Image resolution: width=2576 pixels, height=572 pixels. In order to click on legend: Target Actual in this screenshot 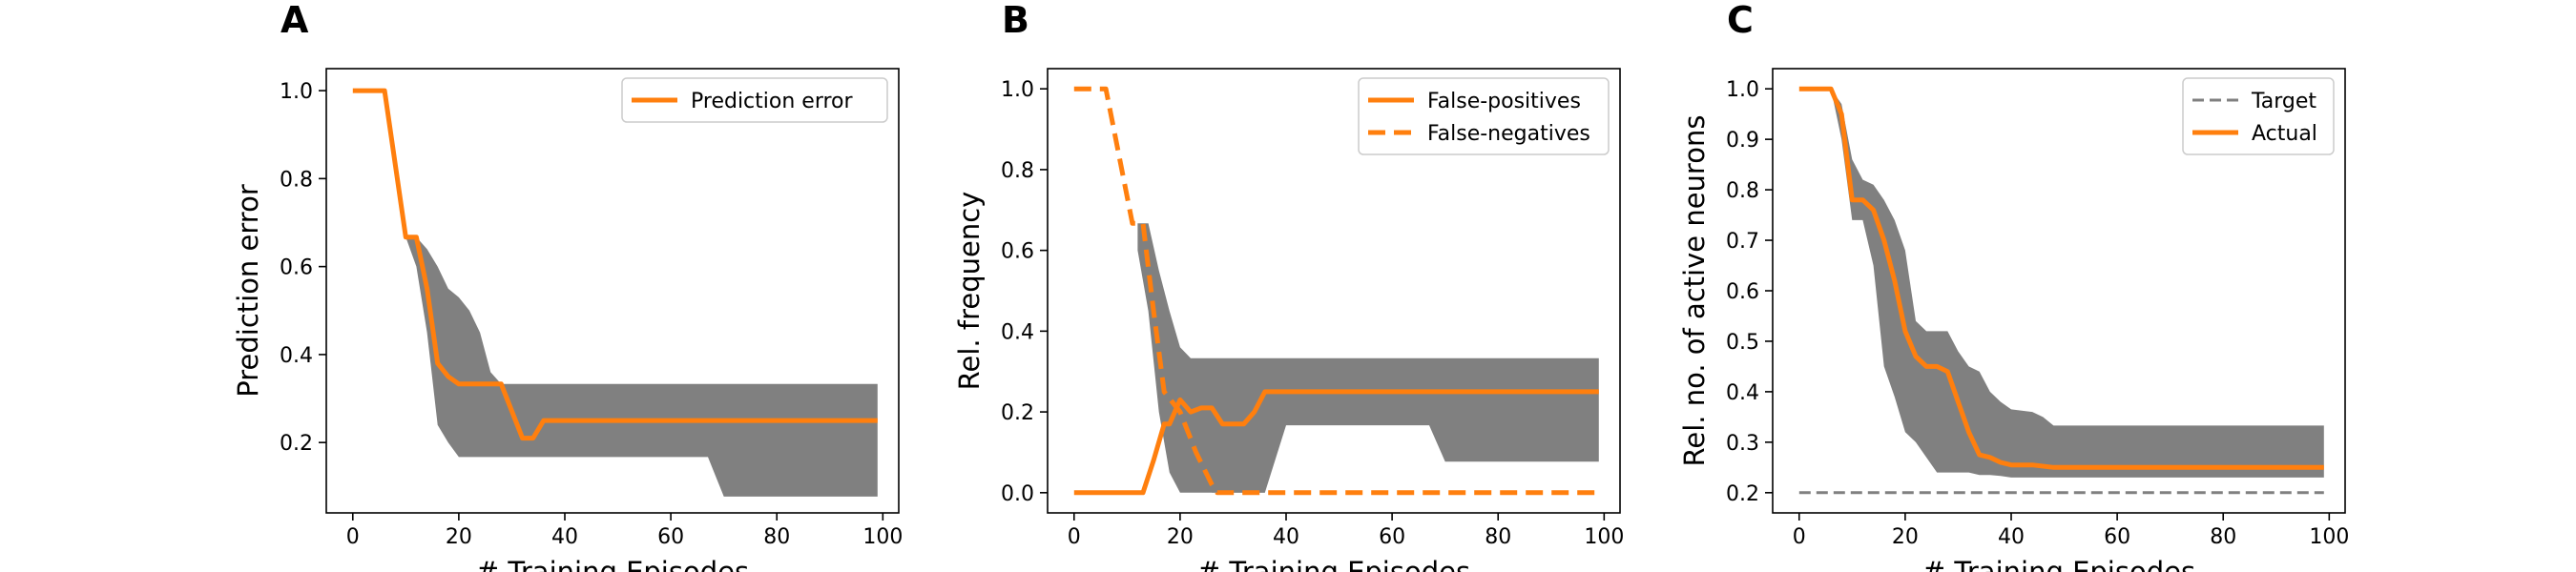, I will do `click(2258, 116)`.